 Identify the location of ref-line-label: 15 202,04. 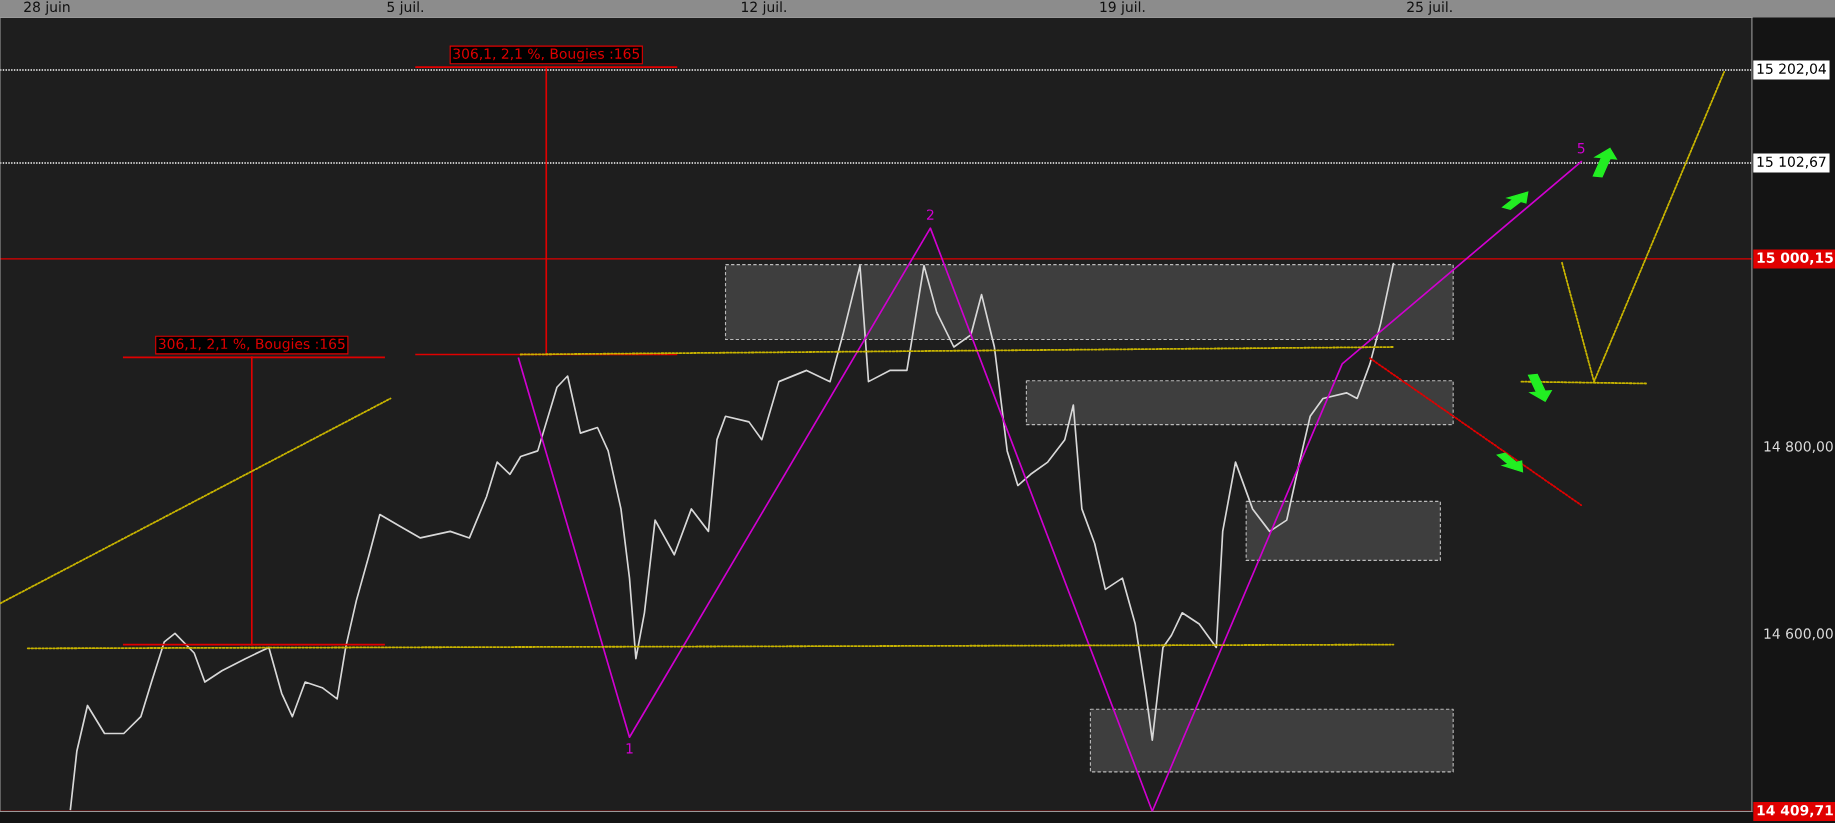
(1791, 69).